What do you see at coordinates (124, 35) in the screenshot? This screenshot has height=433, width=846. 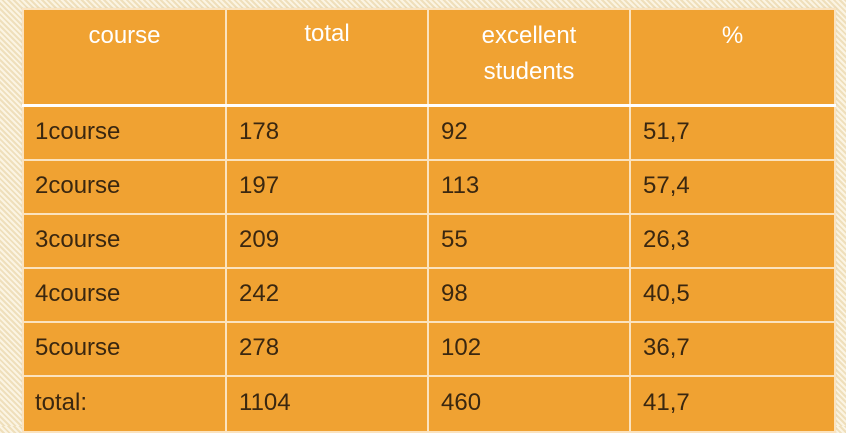 I see `header-course-label: course` at bounding box center [124, 35].